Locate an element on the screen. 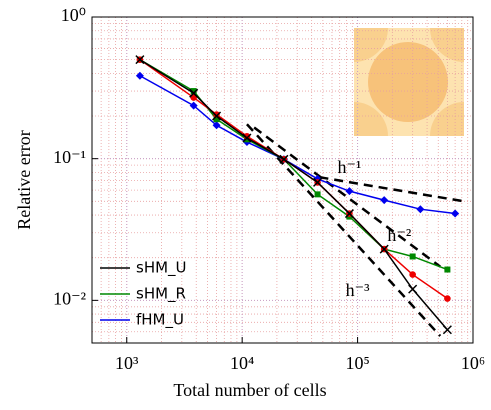 The width and height of the screenshot is (491, 410). y-tick-label: 10⁻² is located at coordinates (69, 298).